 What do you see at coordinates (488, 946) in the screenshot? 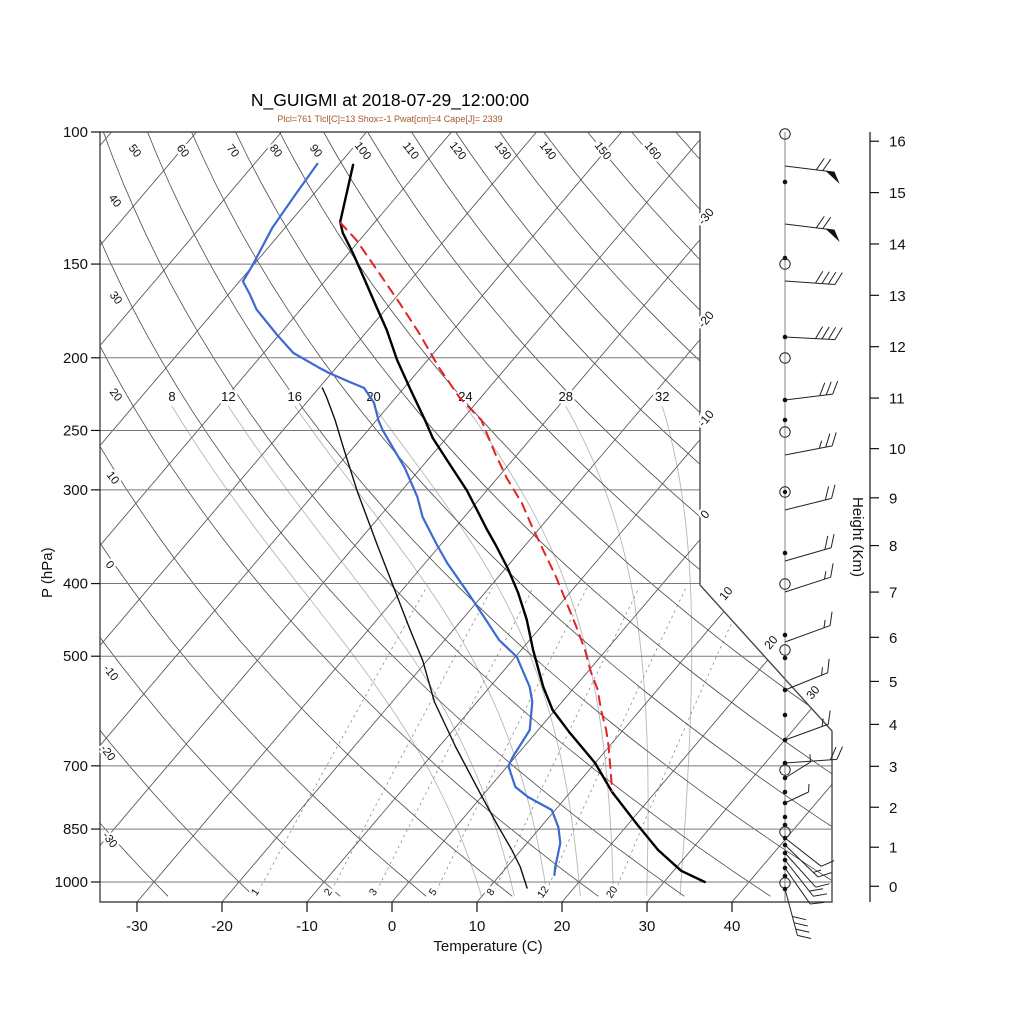
I see `temperature-axis-title: Temperature (C)` at bounding box center [488, 946].